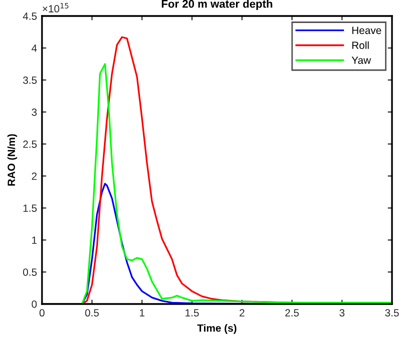 This screenshot has height=343, width=411. I want to click on x-tick-label: 3.5, so click(392, 313).